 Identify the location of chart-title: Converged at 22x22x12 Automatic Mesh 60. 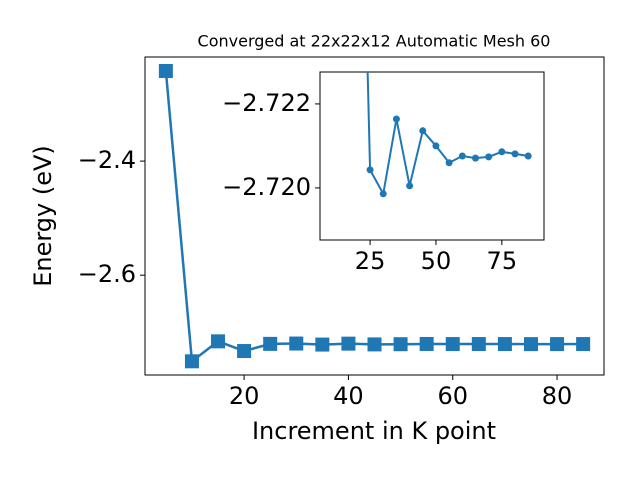
(374, 41).